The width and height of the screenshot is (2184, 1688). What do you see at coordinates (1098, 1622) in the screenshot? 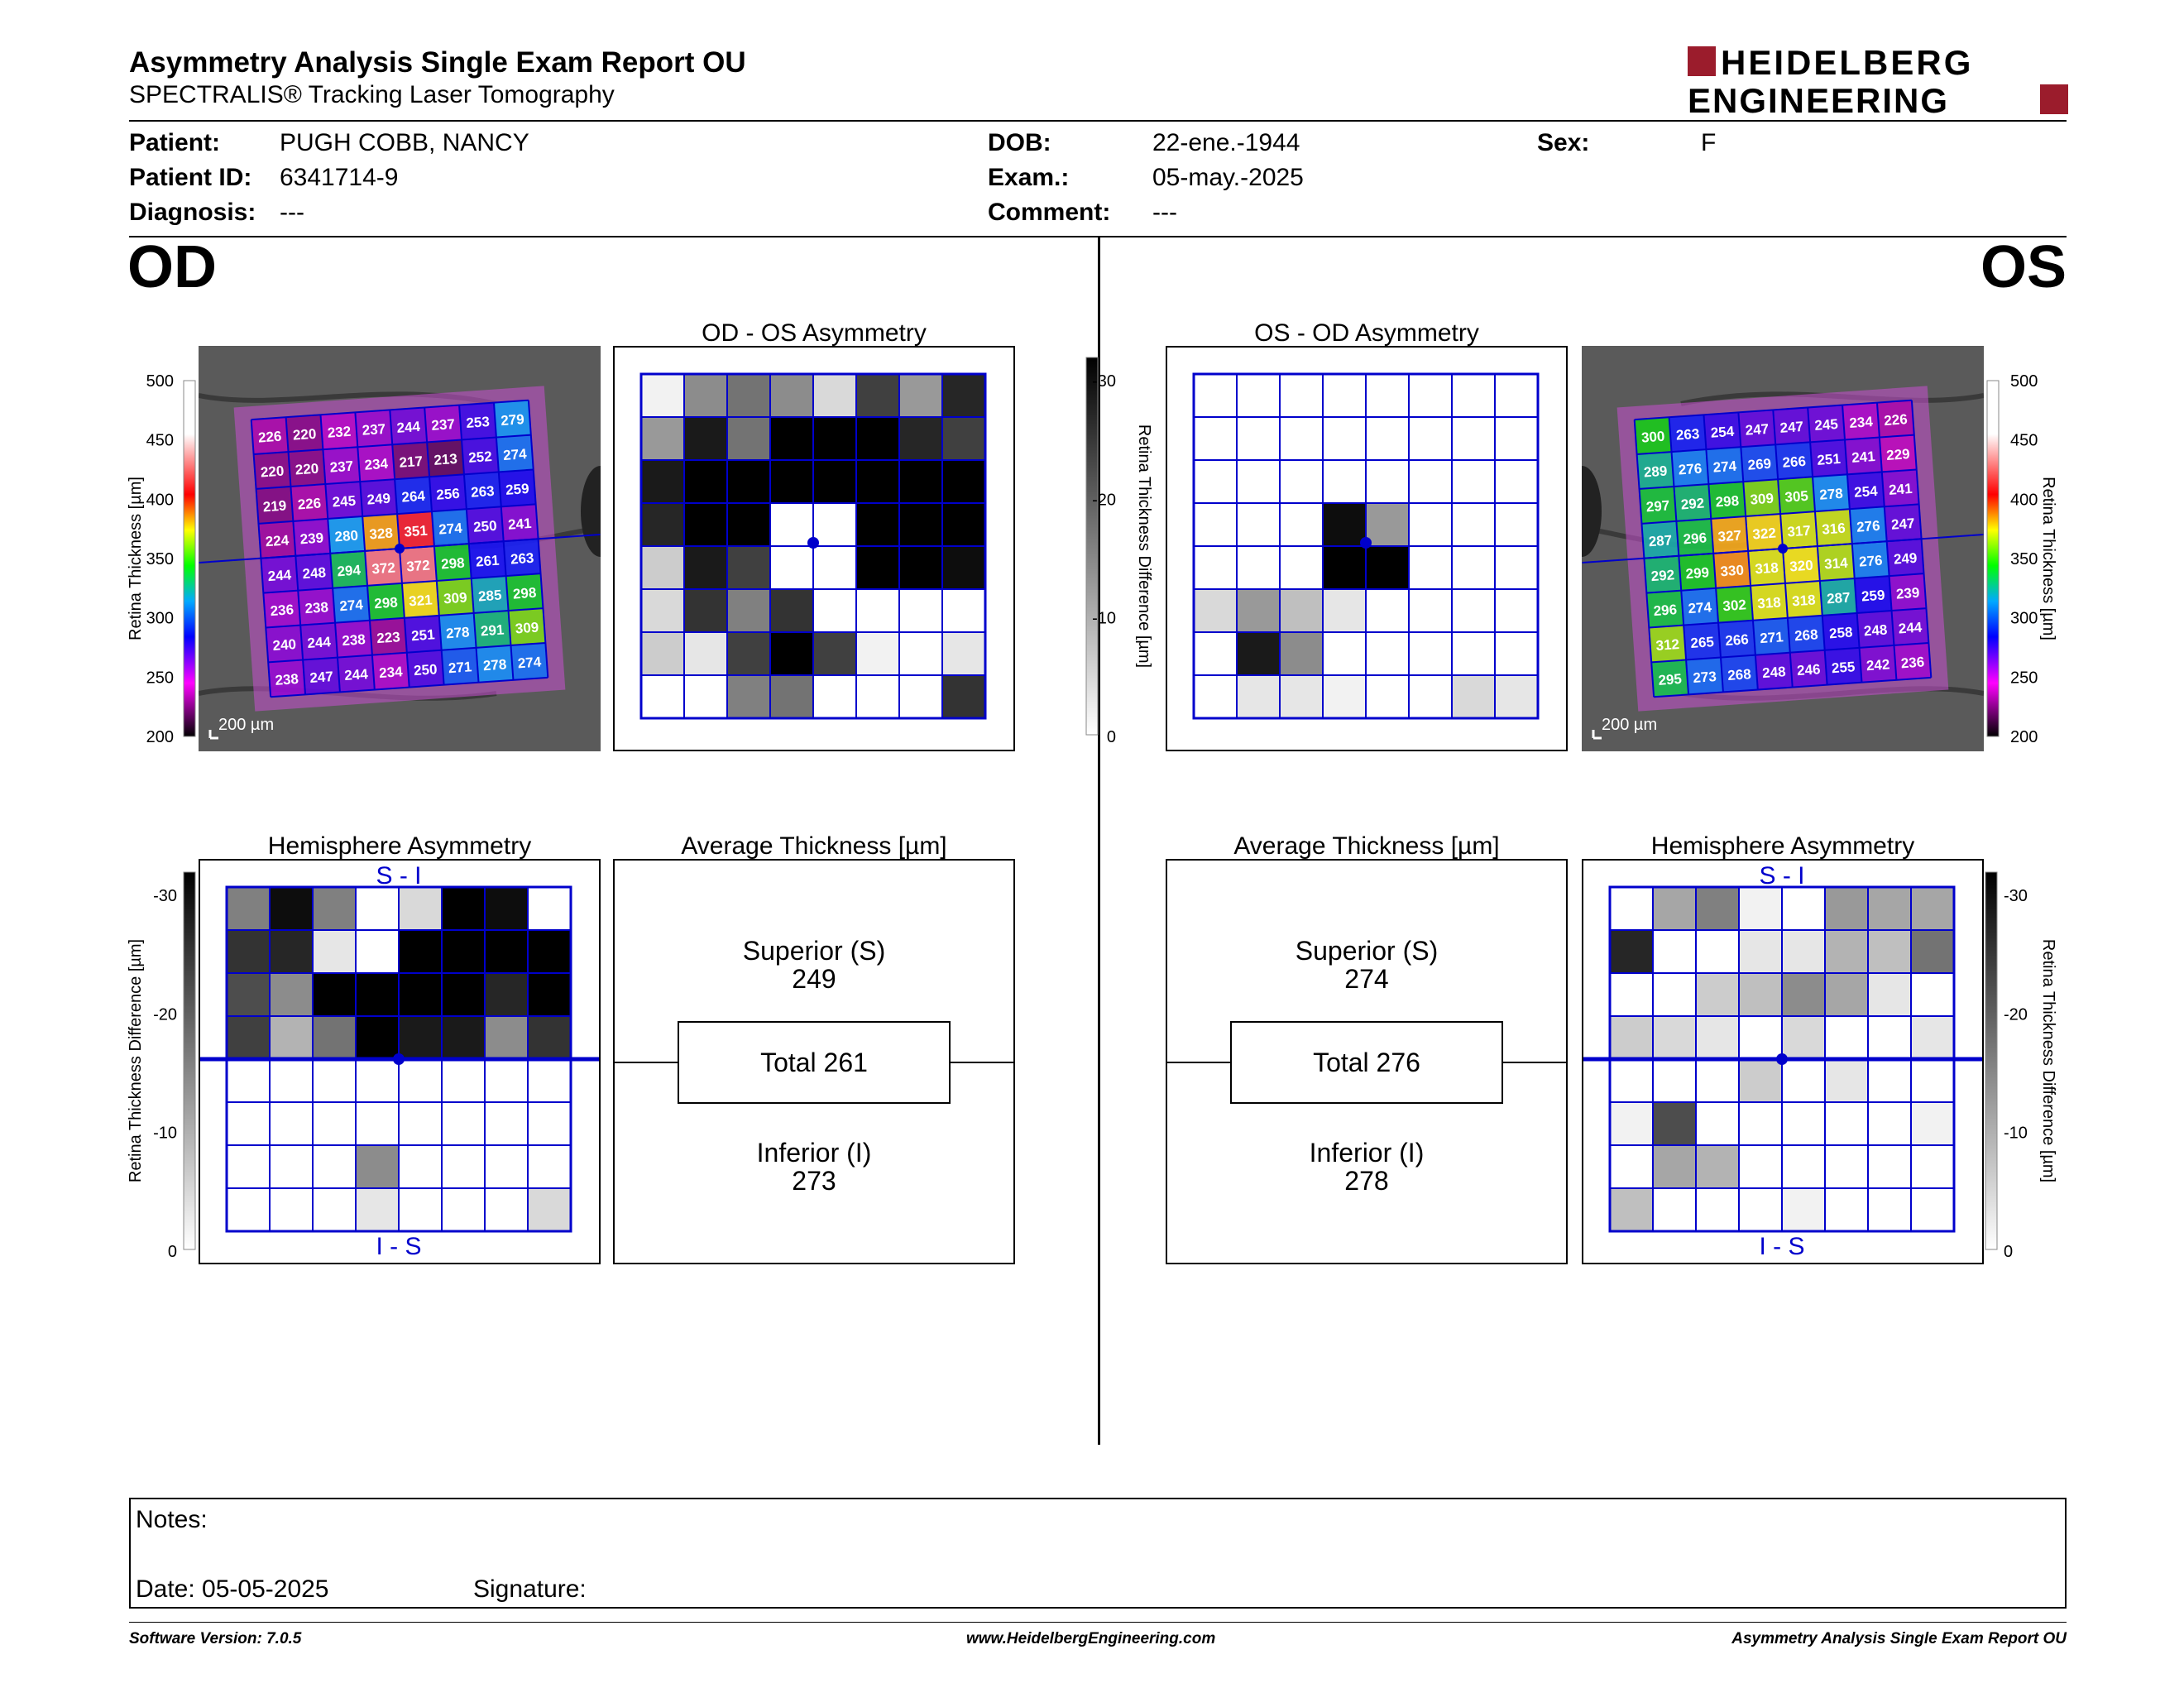
I see `footer-divider` at bounding box center [1098, 1622].